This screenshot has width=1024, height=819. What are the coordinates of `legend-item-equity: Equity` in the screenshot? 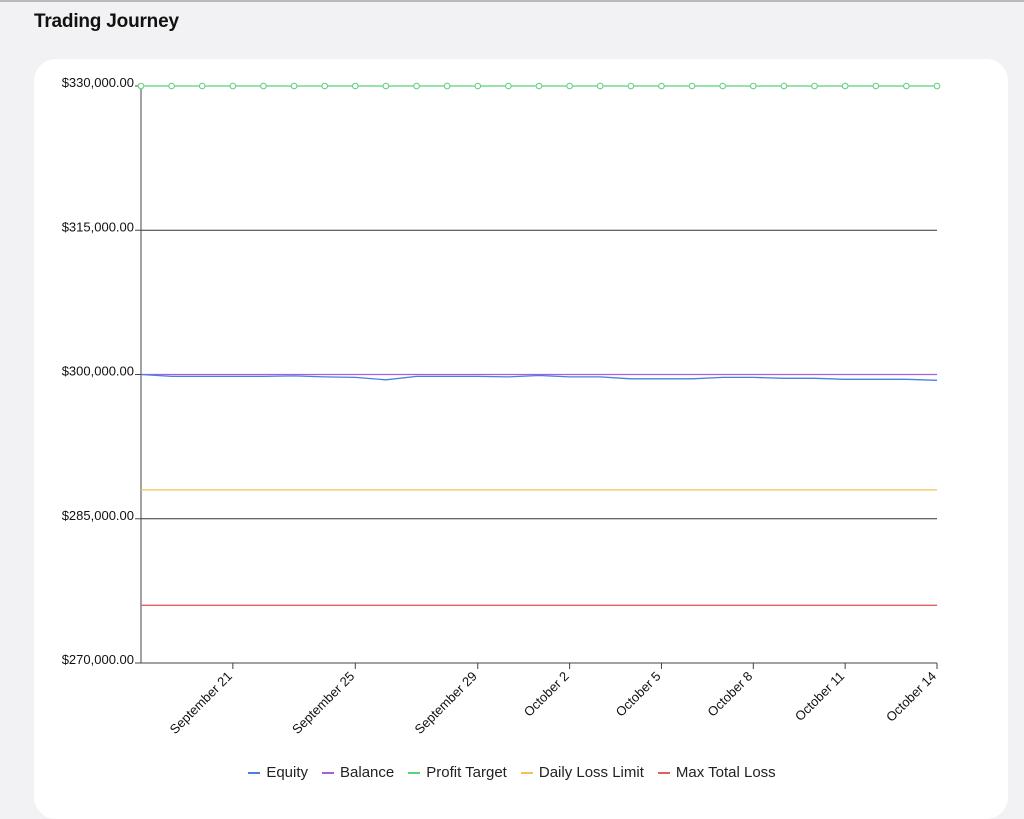 It's located at (278, 772).